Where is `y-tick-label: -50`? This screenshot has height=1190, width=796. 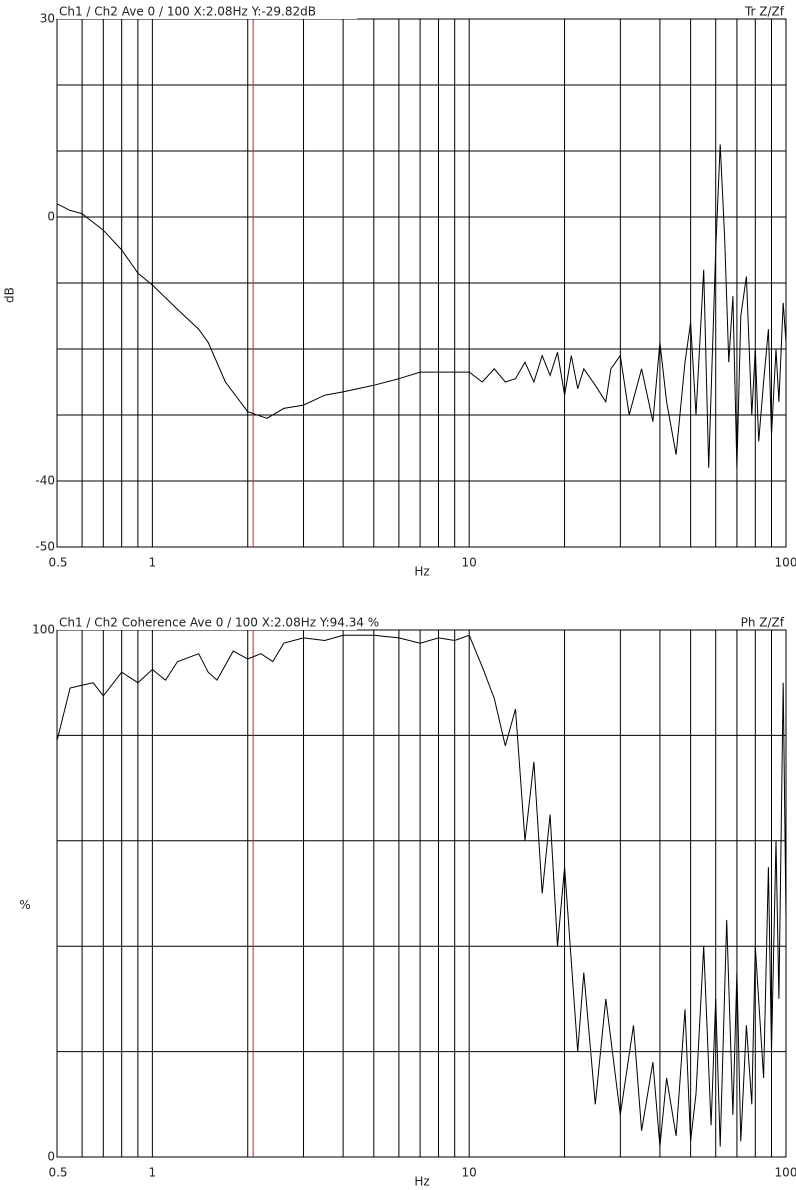 y-tick-label: -50 is located at coordinates (45, 547).